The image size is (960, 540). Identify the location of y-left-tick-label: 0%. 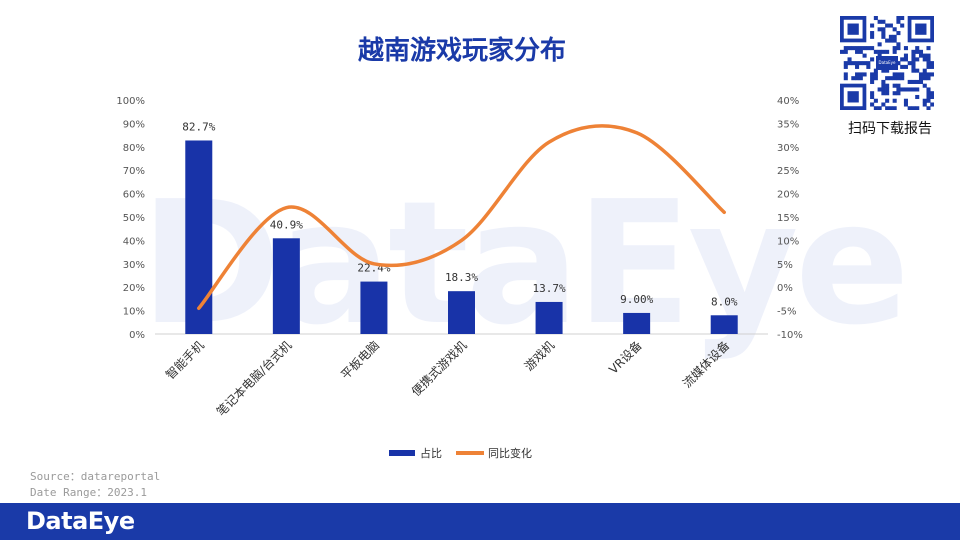
(137, 335).